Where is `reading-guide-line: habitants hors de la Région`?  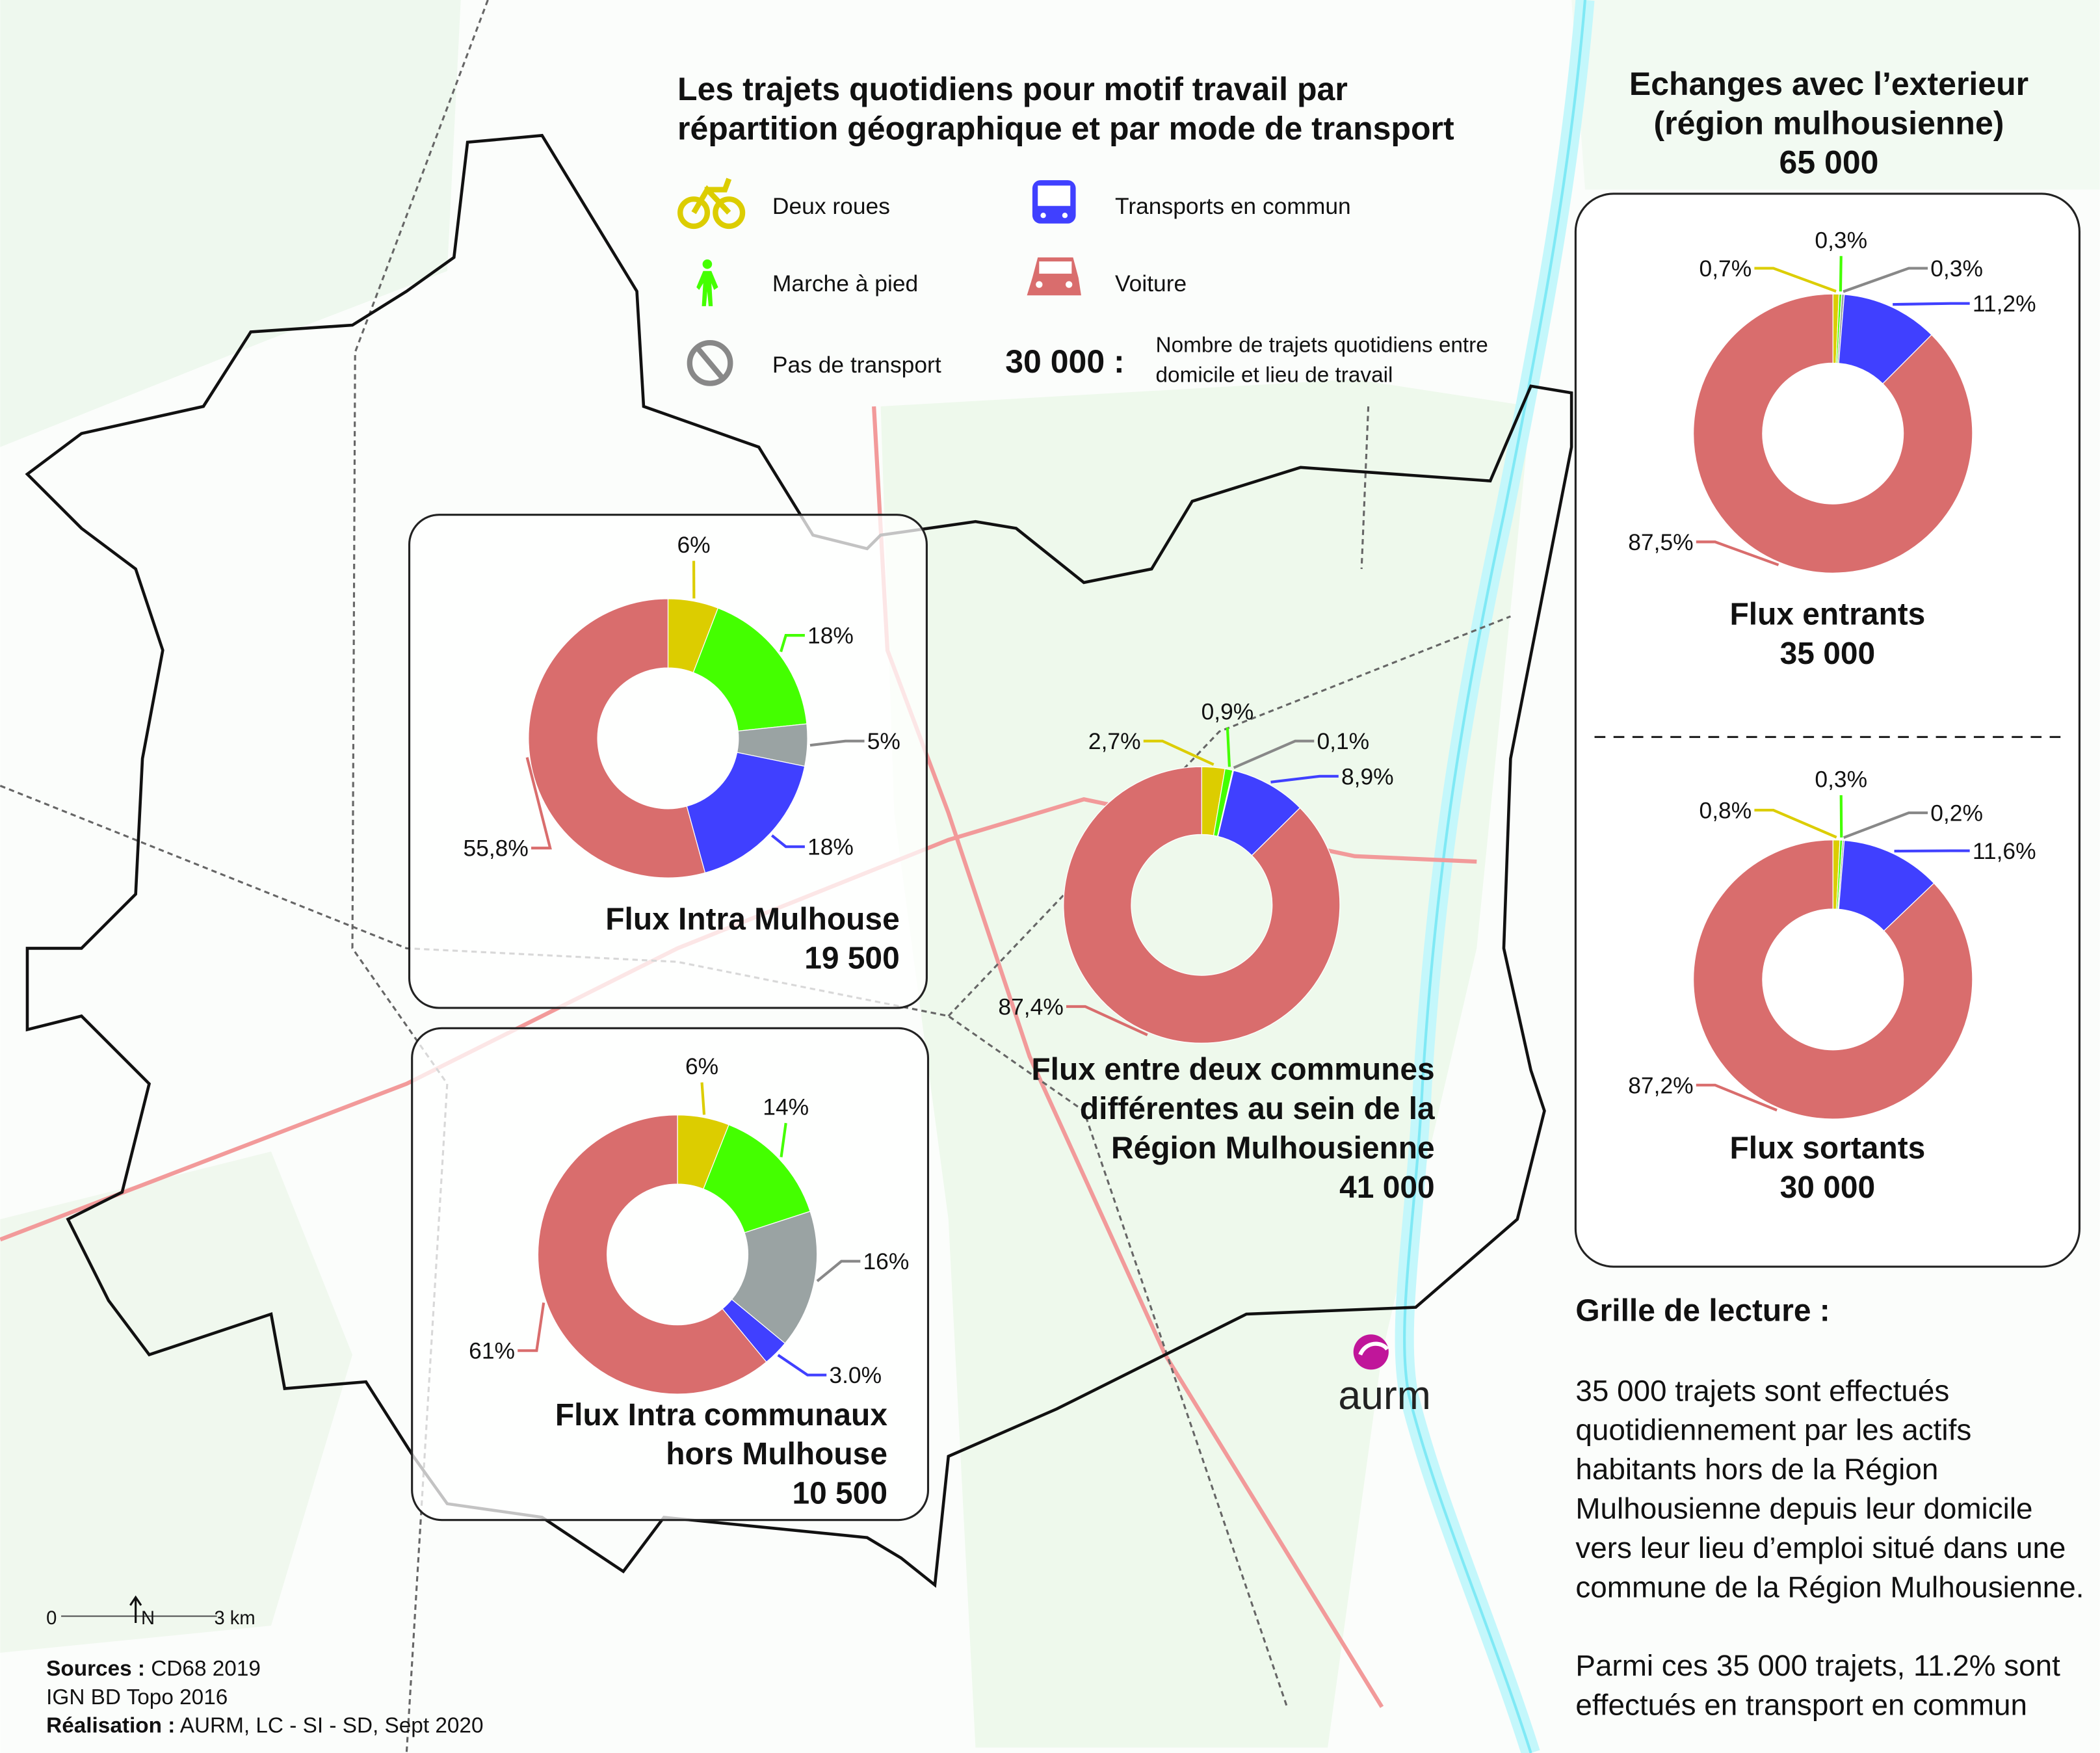 reading-guide-line: habitants hors de la Région is located at coordinates (1756, 1469).